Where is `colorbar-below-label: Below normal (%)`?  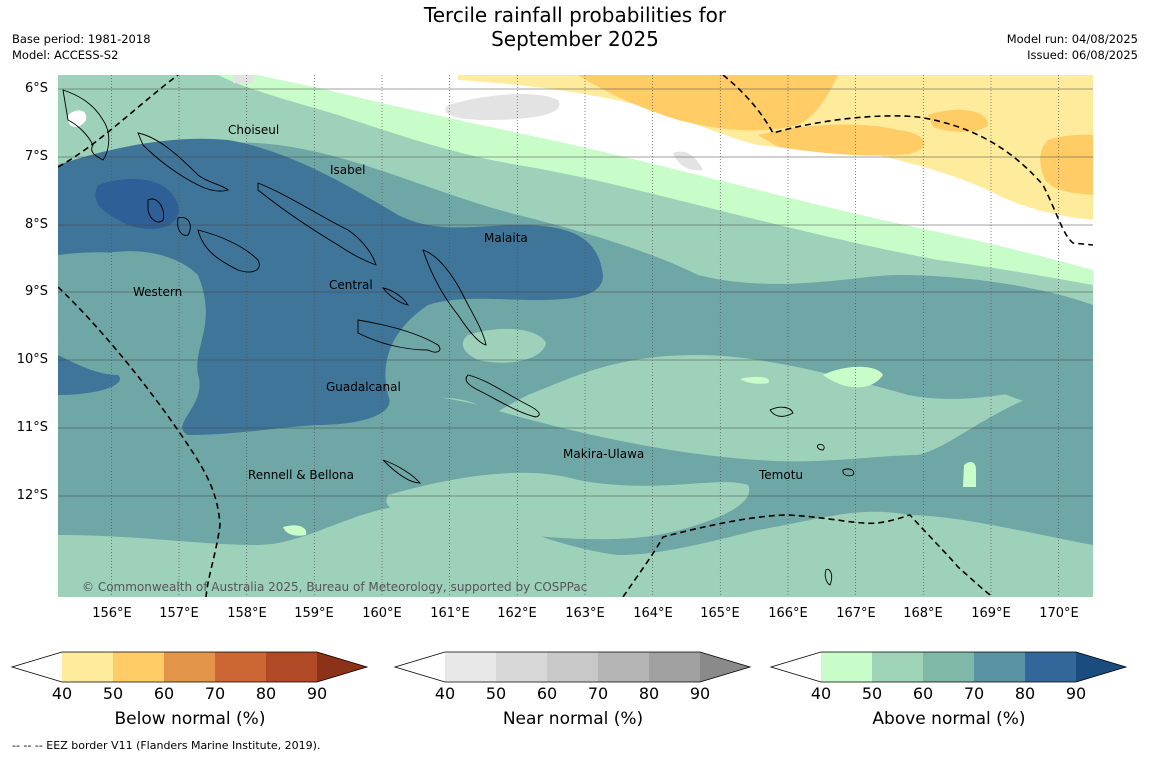
colorbar-below-label: Below normal (%) is located at coordinates (190, 719).